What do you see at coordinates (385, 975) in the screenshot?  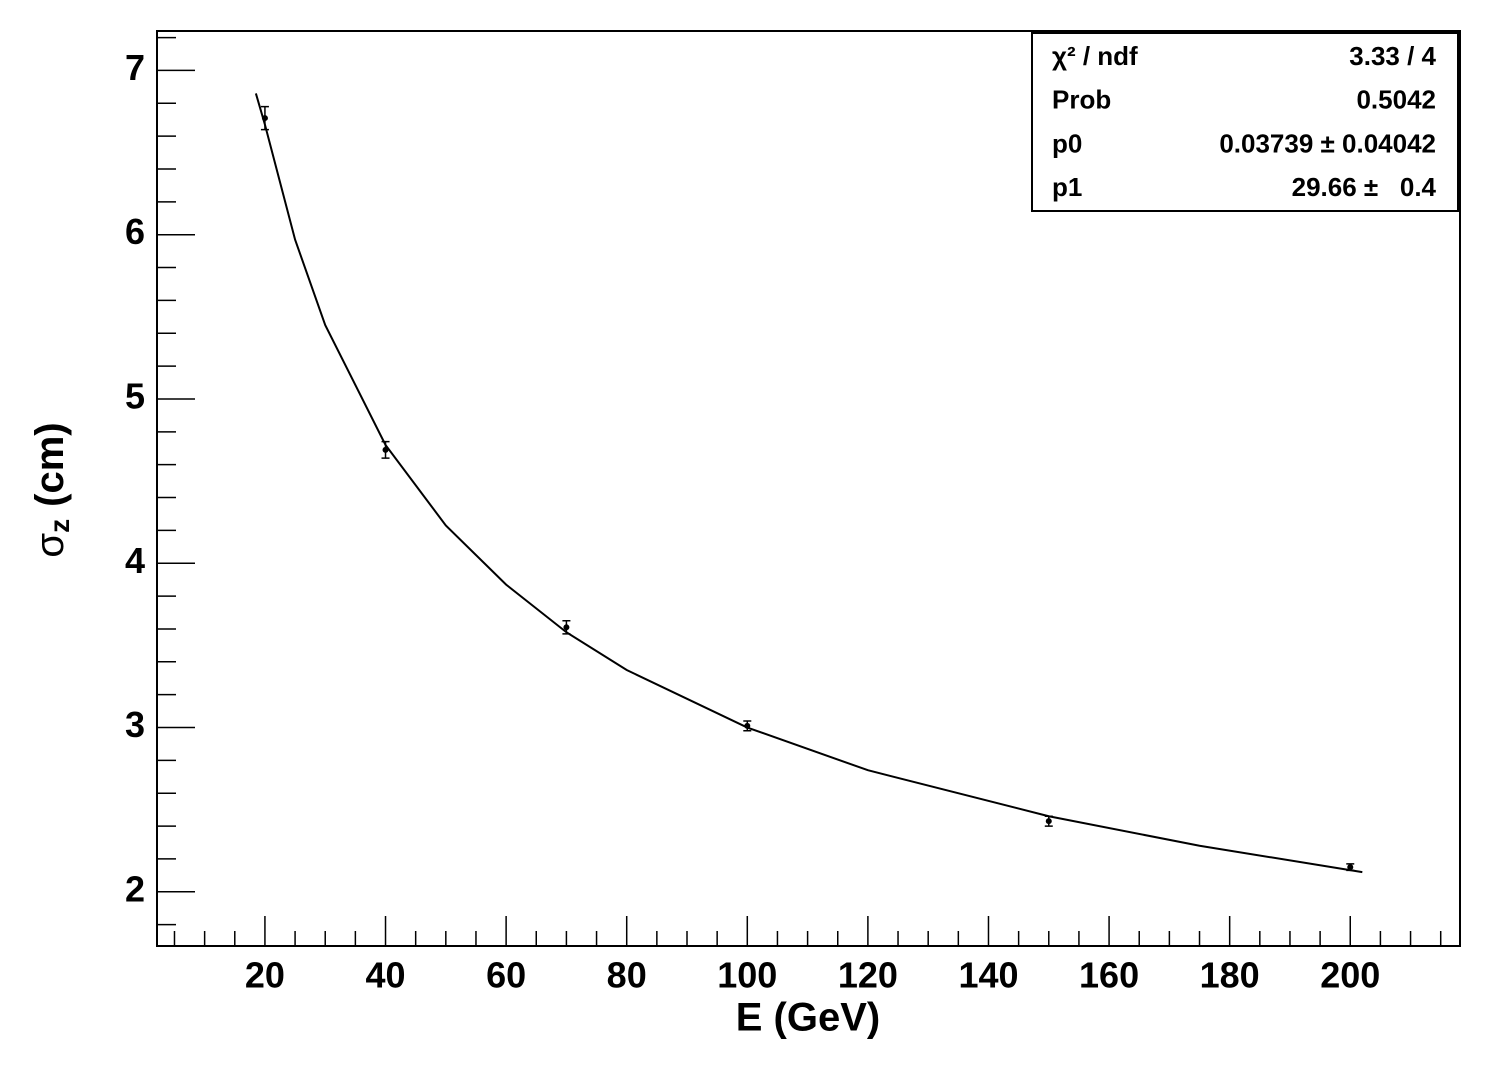 I see `x-tick-label: 40` at bounding box center [385, 975].